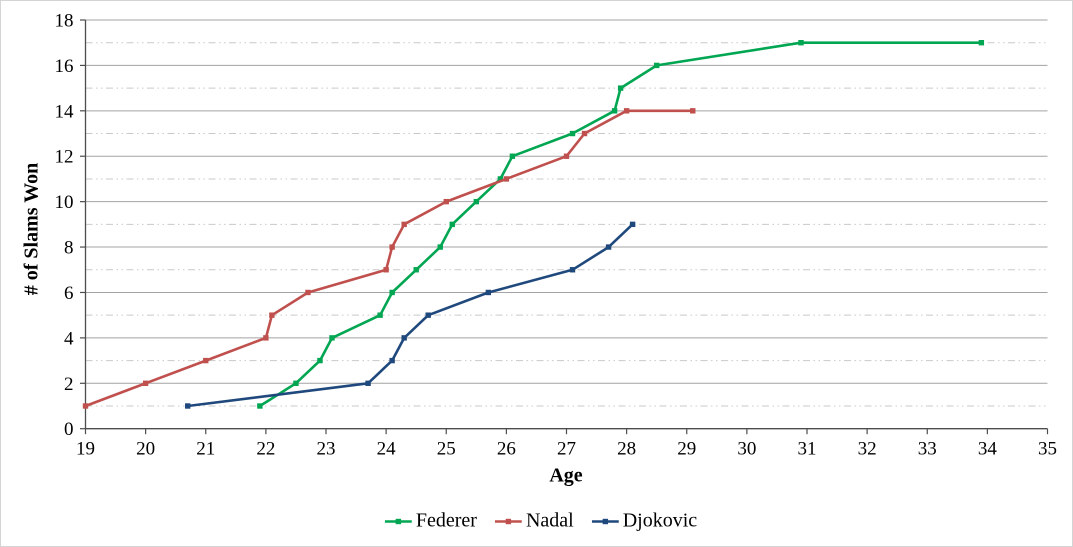  I want to click on x-tick-label: 21, so click(205, 449).